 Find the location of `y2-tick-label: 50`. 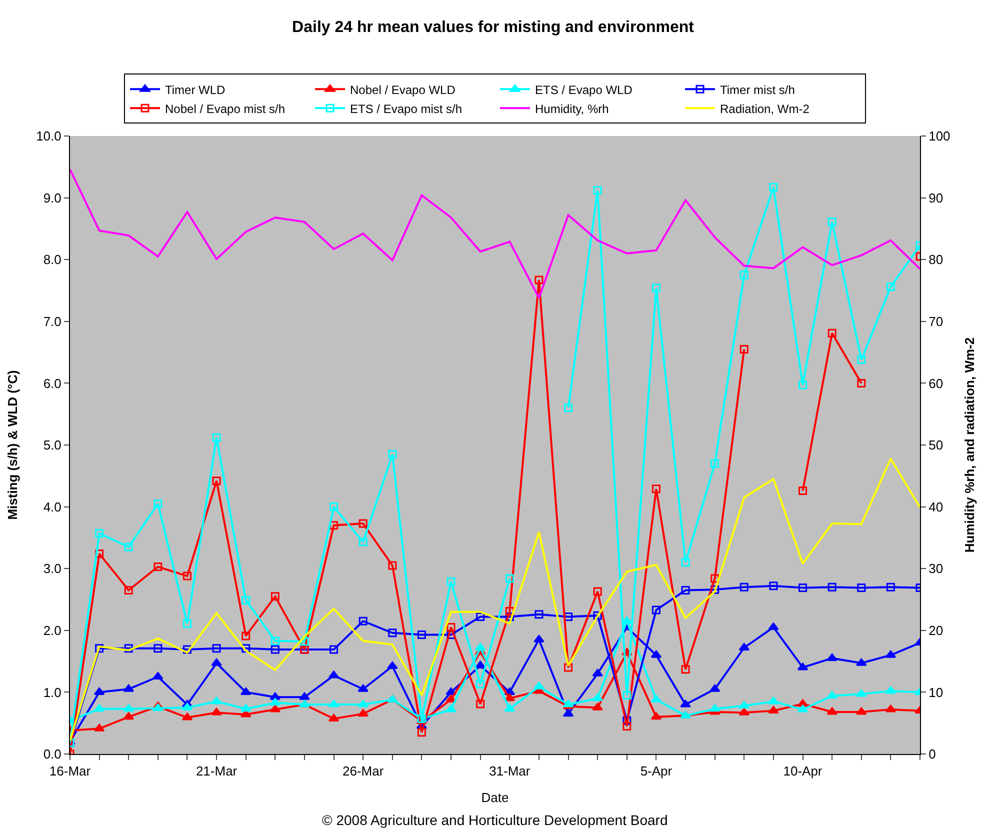

y2-tick-label: 50 is located at coordinates (936, 445).